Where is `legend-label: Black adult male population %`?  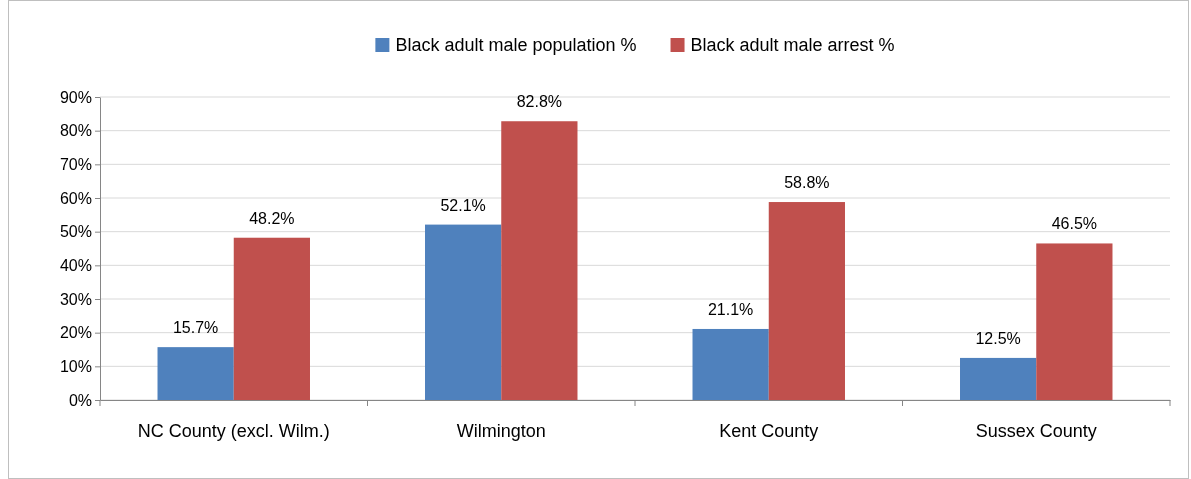 legend-label: Black adult male population % is located at coordinates (516, 45).